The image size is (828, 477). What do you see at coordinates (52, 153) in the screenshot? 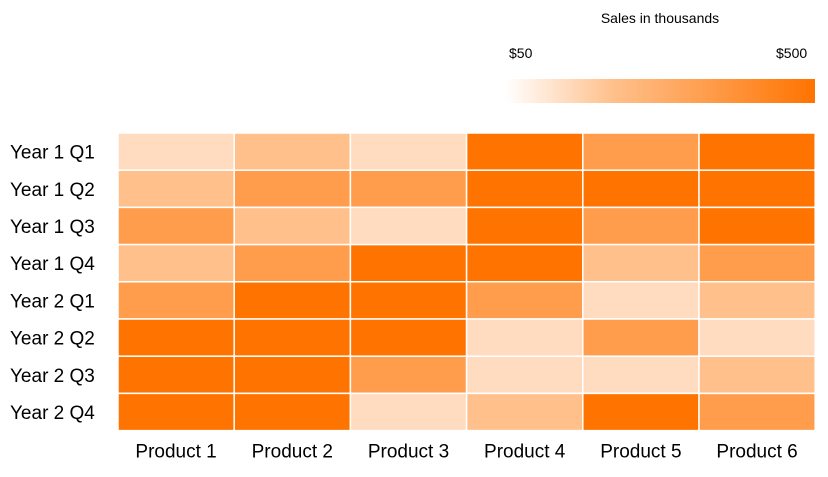
I see `row-label: Year 1 Q1` at bounding box center [52, 153].